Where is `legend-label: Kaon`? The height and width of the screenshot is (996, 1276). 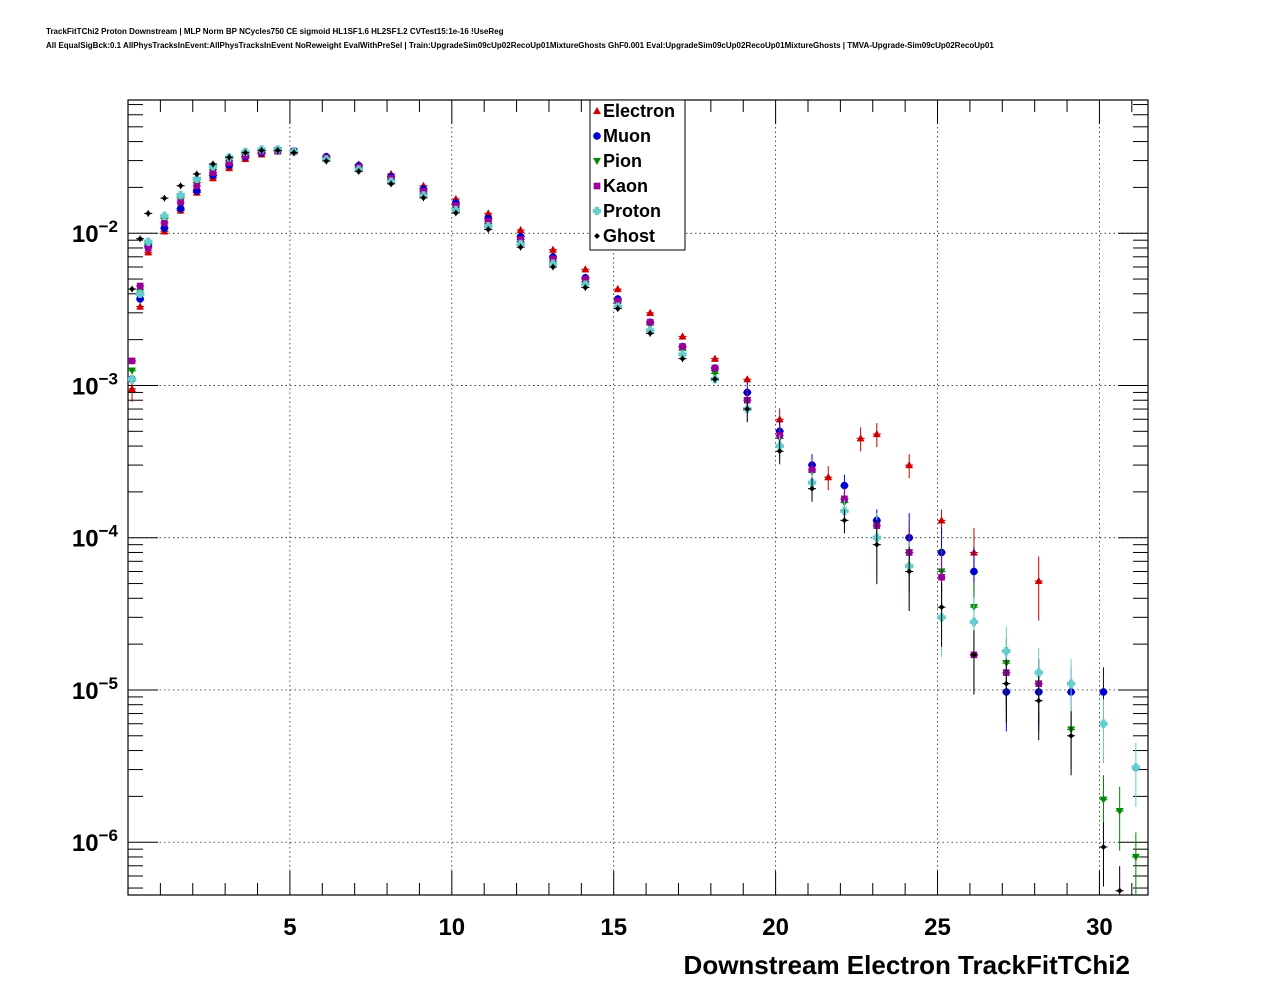
legend-label: Kaon is located at coordinates (625, 186).